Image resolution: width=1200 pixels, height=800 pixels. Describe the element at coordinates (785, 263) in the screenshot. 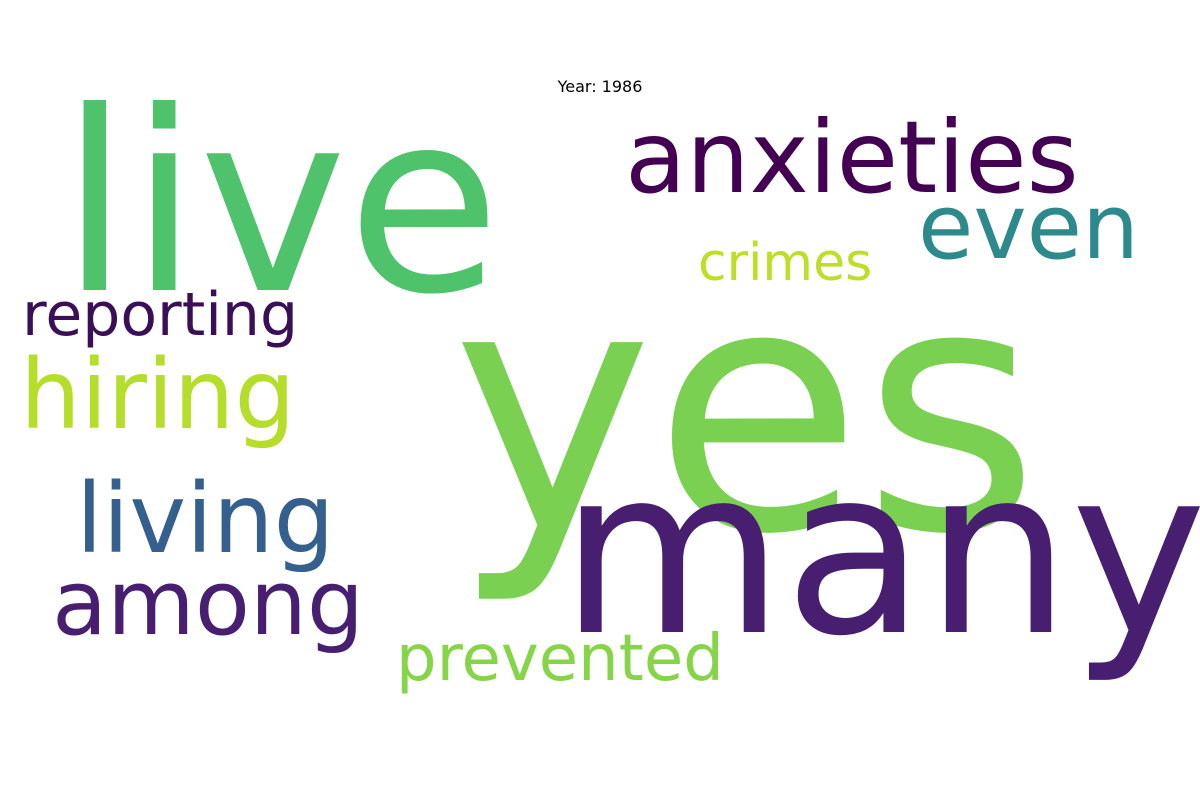

I see `cloud-word-crimes: crimes` at that location.